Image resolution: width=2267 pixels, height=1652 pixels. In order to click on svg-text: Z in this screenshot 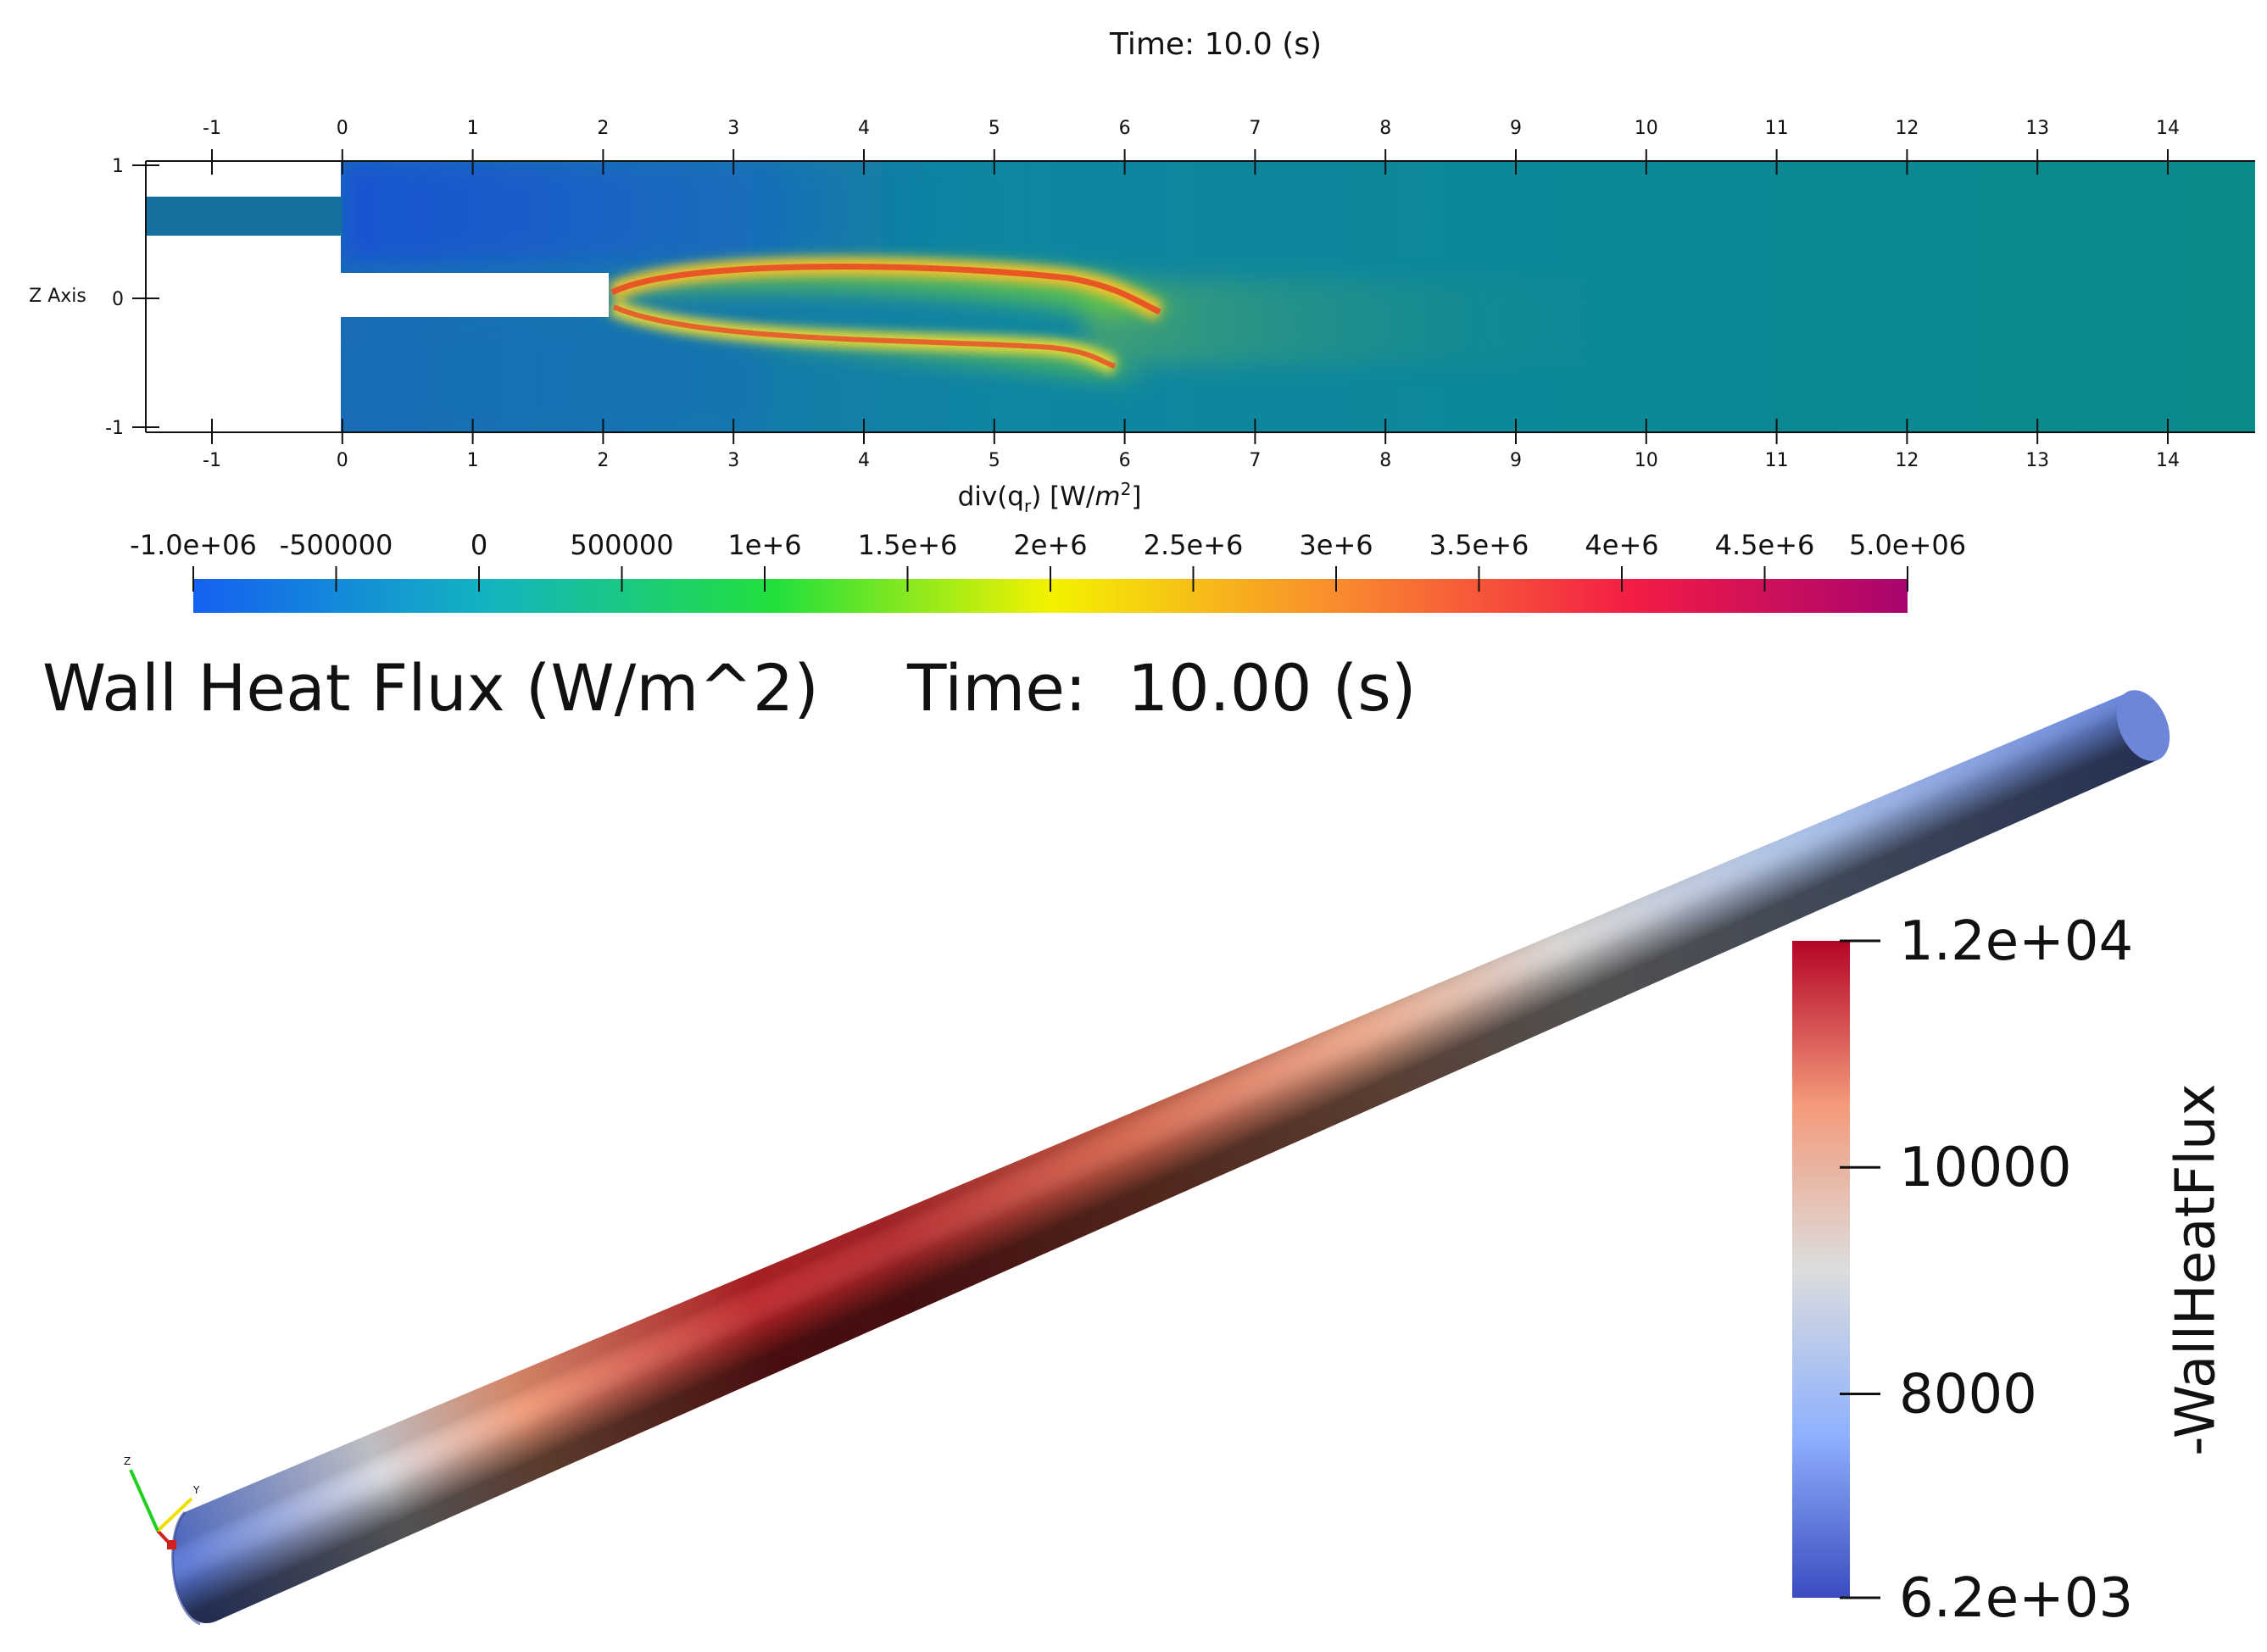, I will do `click(127, 1461)`.